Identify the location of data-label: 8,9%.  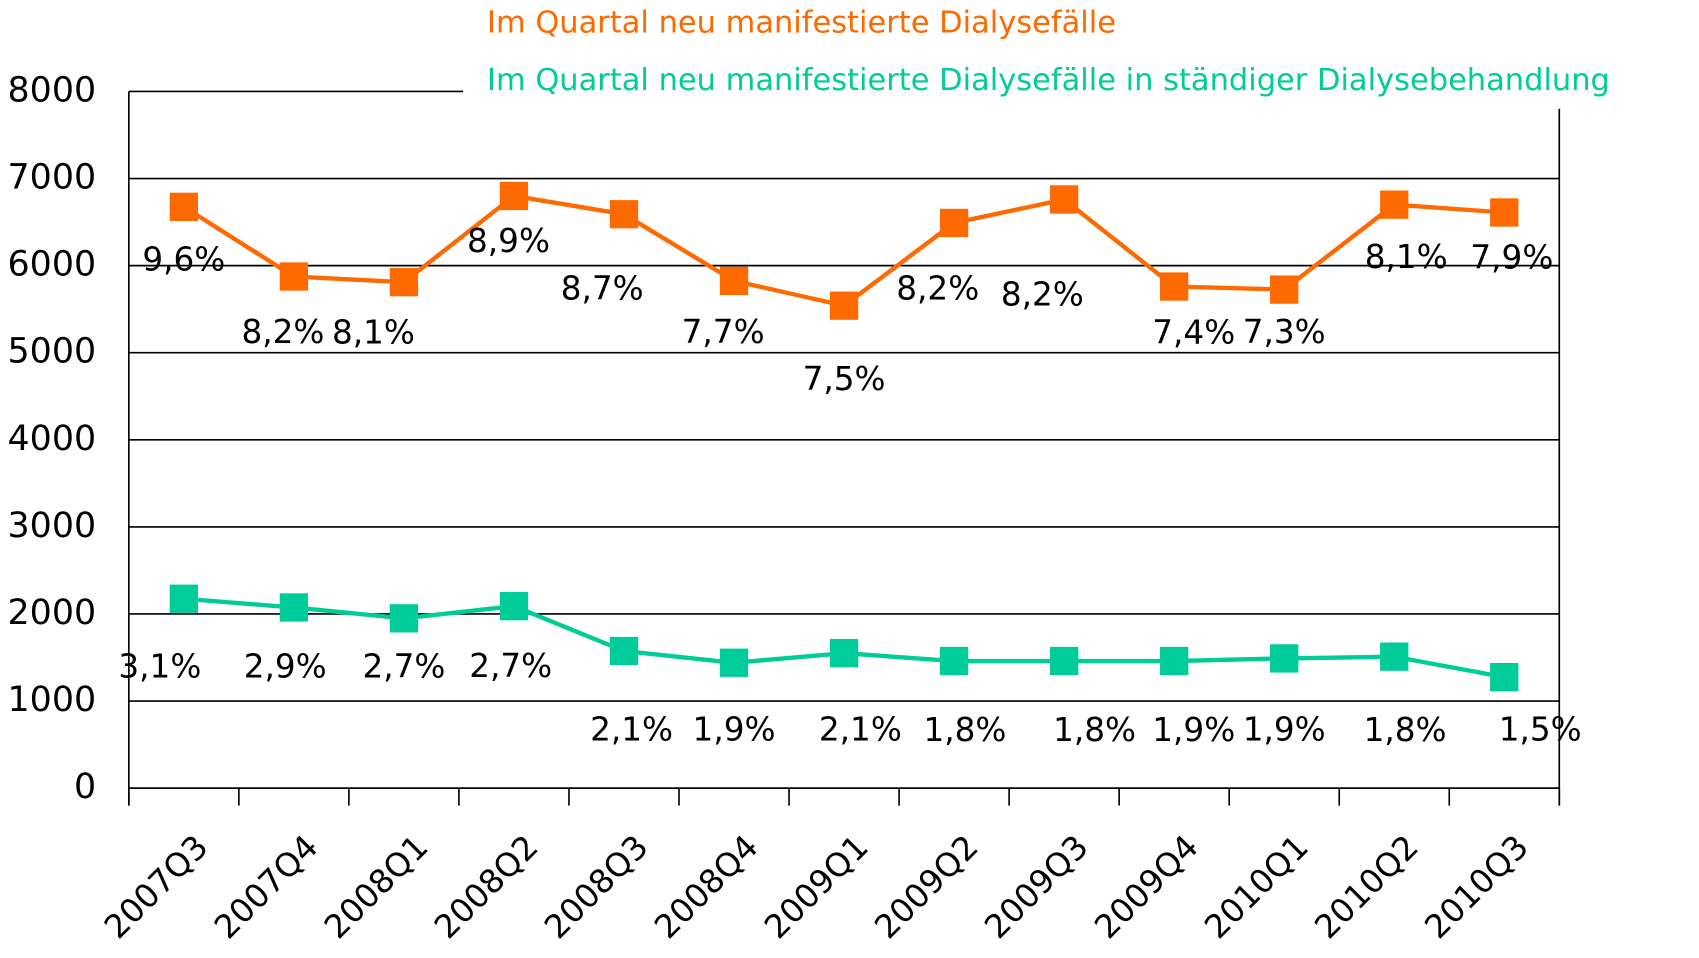
(508, 241).